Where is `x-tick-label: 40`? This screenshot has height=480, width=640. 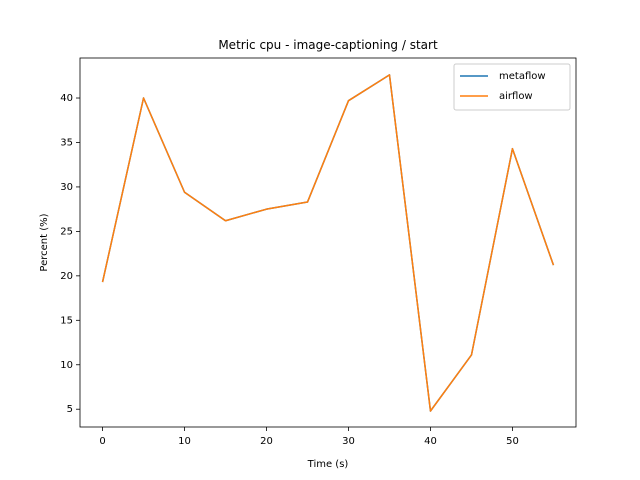 x-tick-label: 40 is located at coordinates (430, 441).